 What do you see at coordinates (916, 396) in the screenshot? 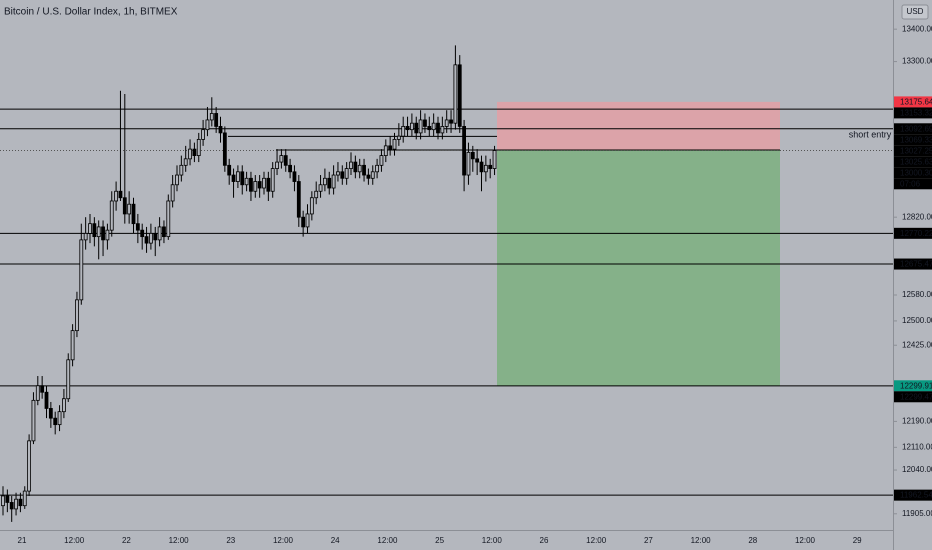
I see `price-label: 12299.47` at bounding box center [916, 396].